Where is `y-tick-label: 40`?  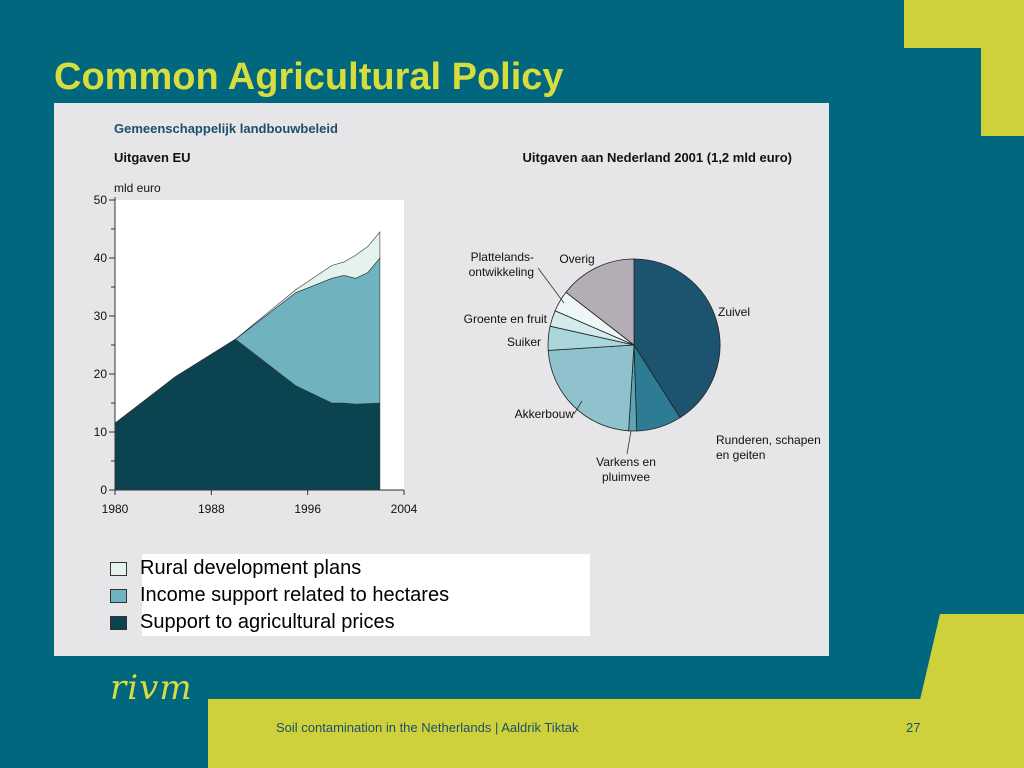 y-tick-label: 40 is located at coordinates (101, 258).